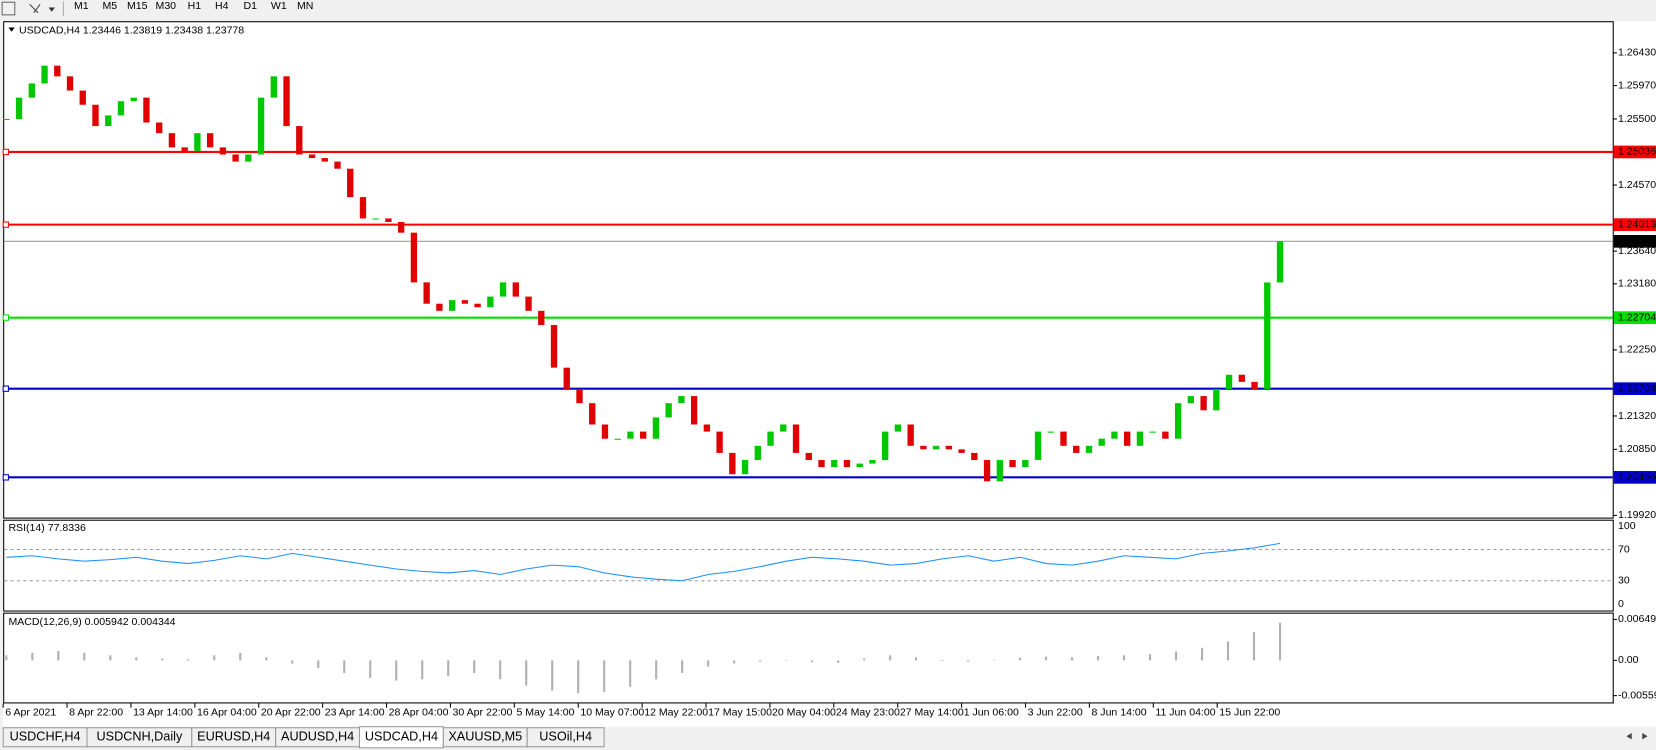  What do you see at coordinates (1637, 152) in the screenshot?
I see `level-label: 1.25036` at bounding box center [1637, 152].